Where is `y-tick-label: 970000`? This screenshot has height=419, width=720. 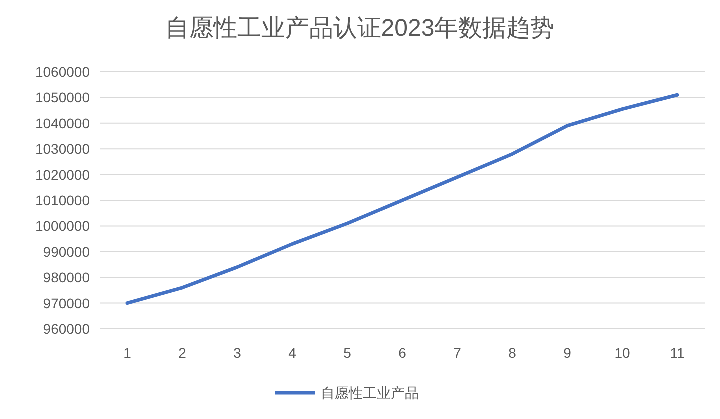
y-tick-label: 970000 is located at coordinates (66, 303).